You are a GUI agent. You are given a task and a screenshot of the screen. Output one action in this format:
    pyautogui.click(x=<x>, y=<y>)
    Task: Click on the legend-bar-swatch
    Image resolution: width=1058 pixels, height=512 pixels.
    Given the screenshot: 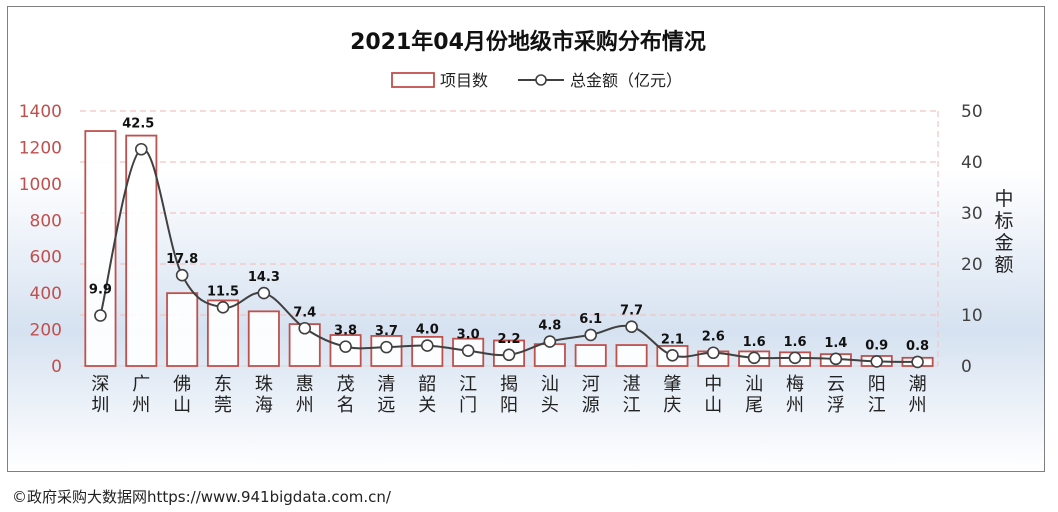 What is the action you would take?
    pyautogui.click(x=413, y=80)
    